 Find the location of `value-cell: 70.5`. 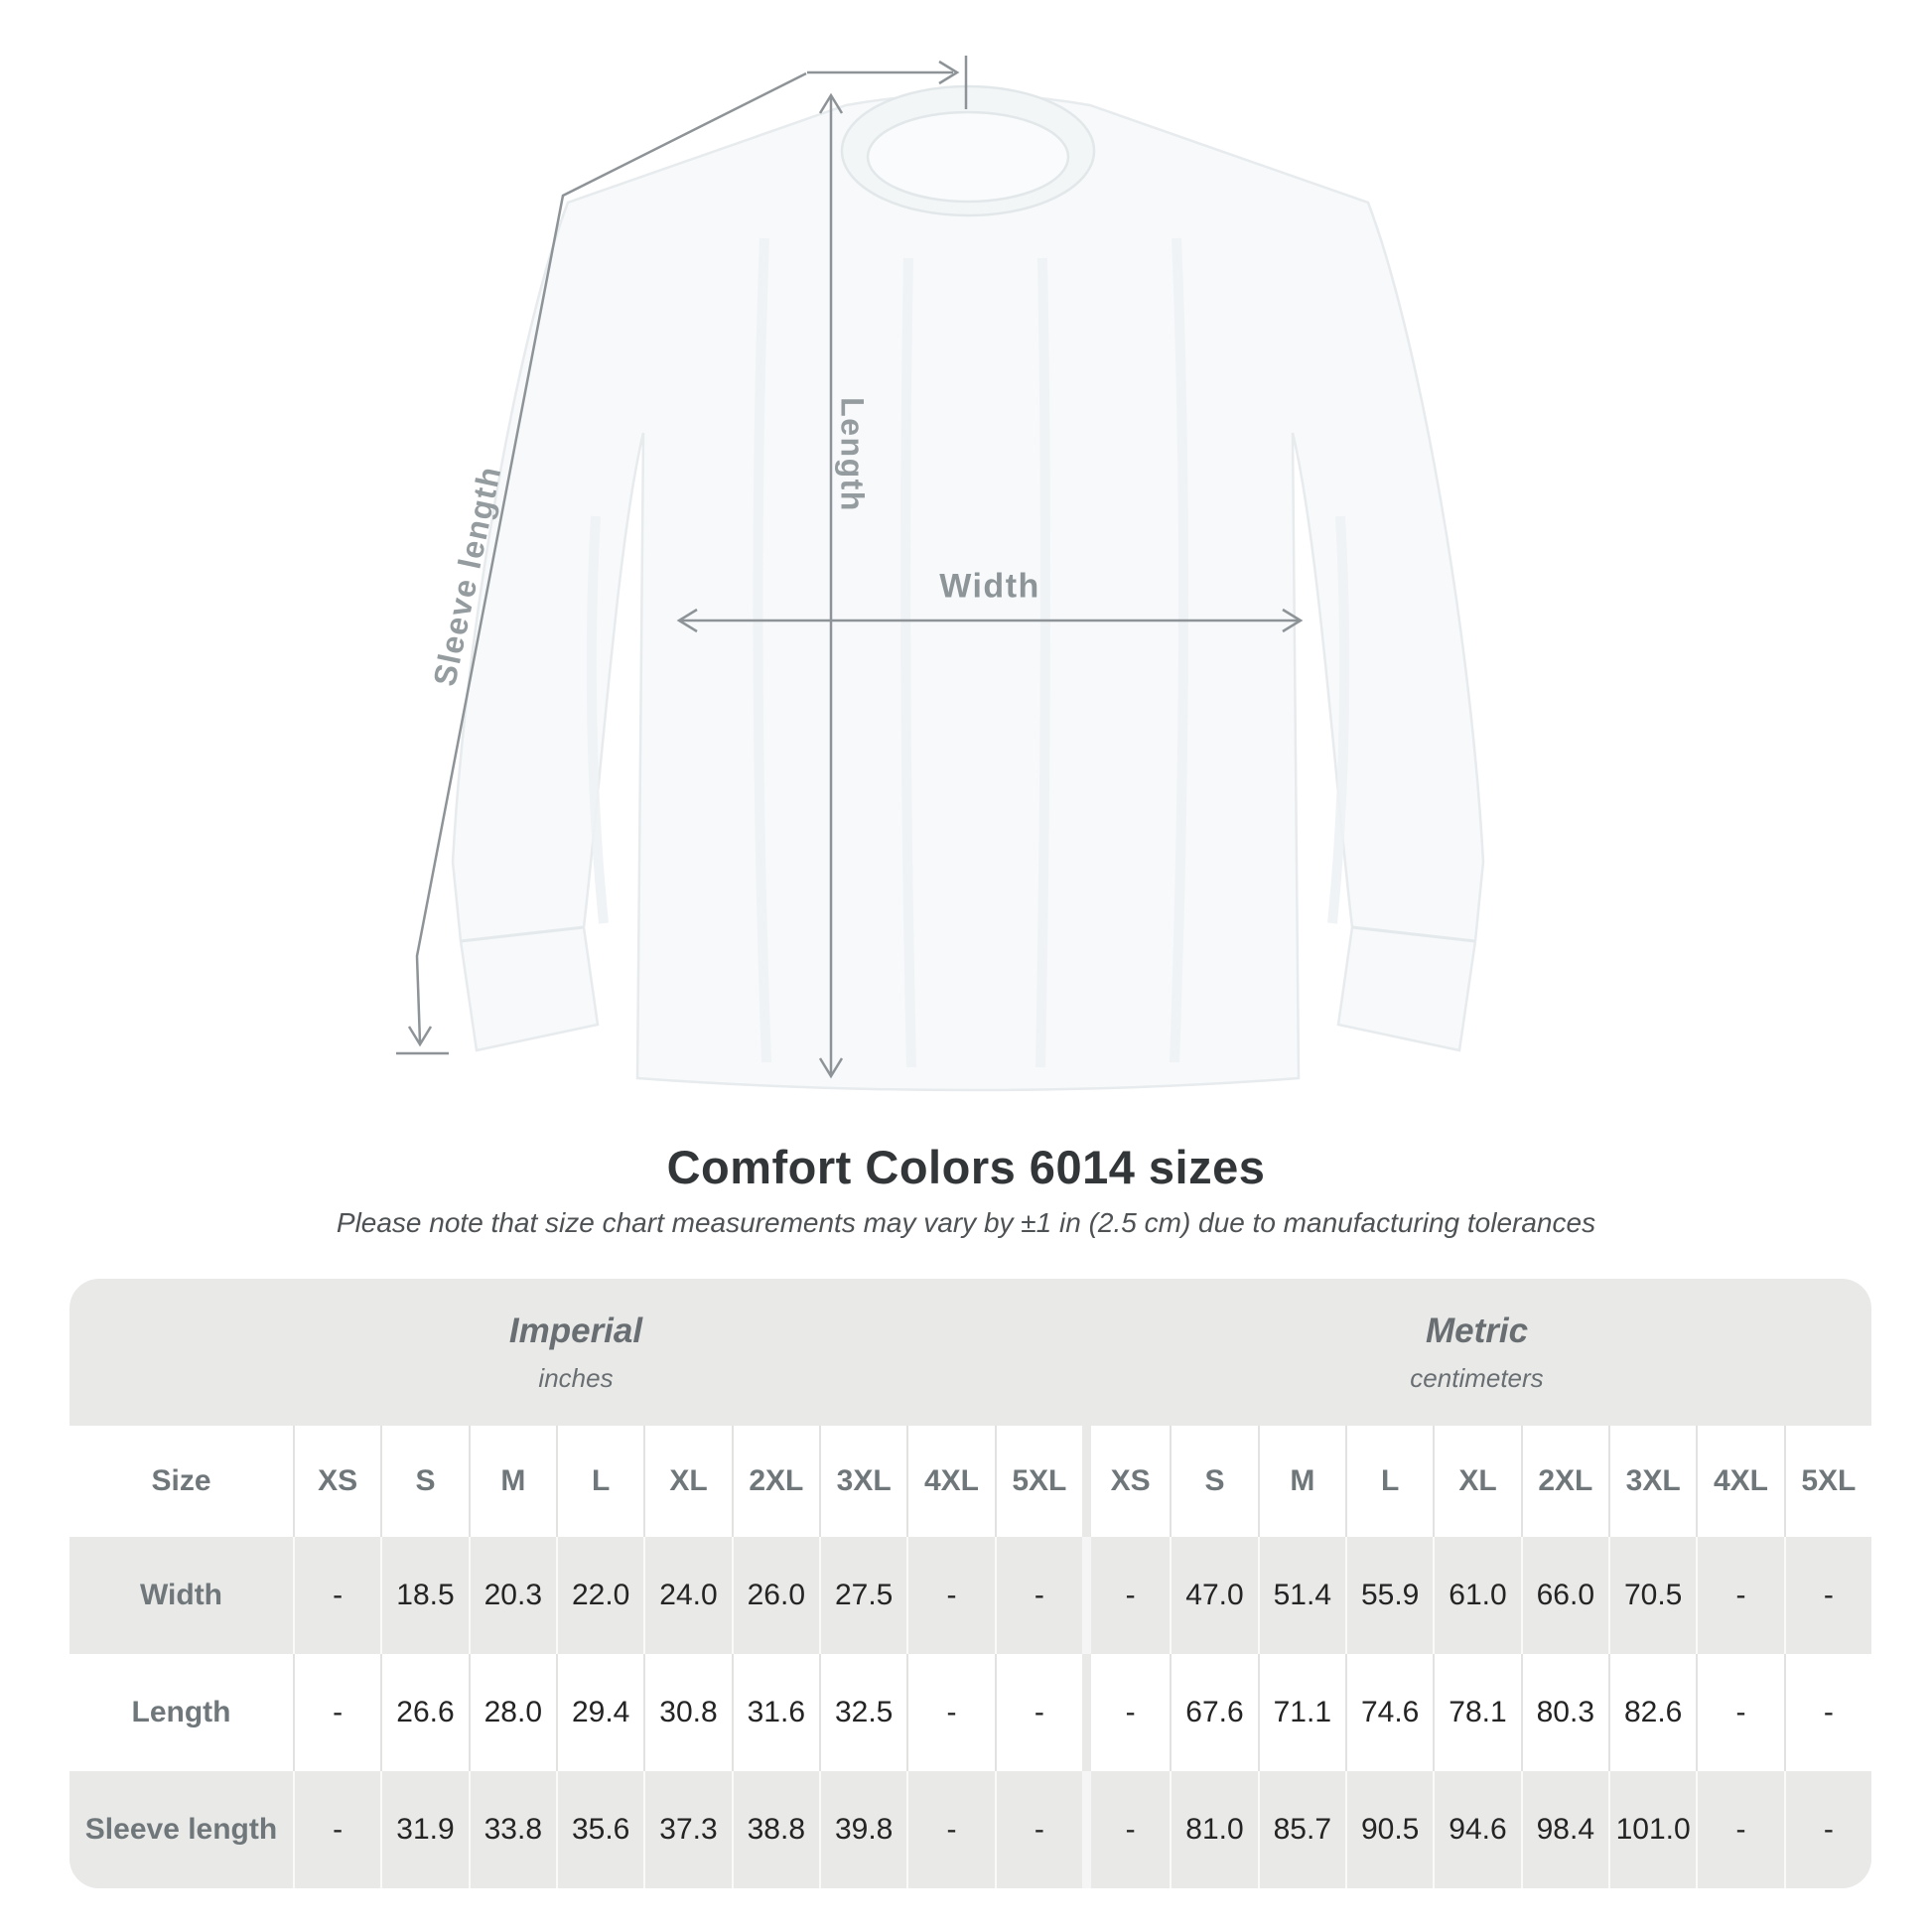

value-cell: 70.5 is located at coordinates (1653, 1595).